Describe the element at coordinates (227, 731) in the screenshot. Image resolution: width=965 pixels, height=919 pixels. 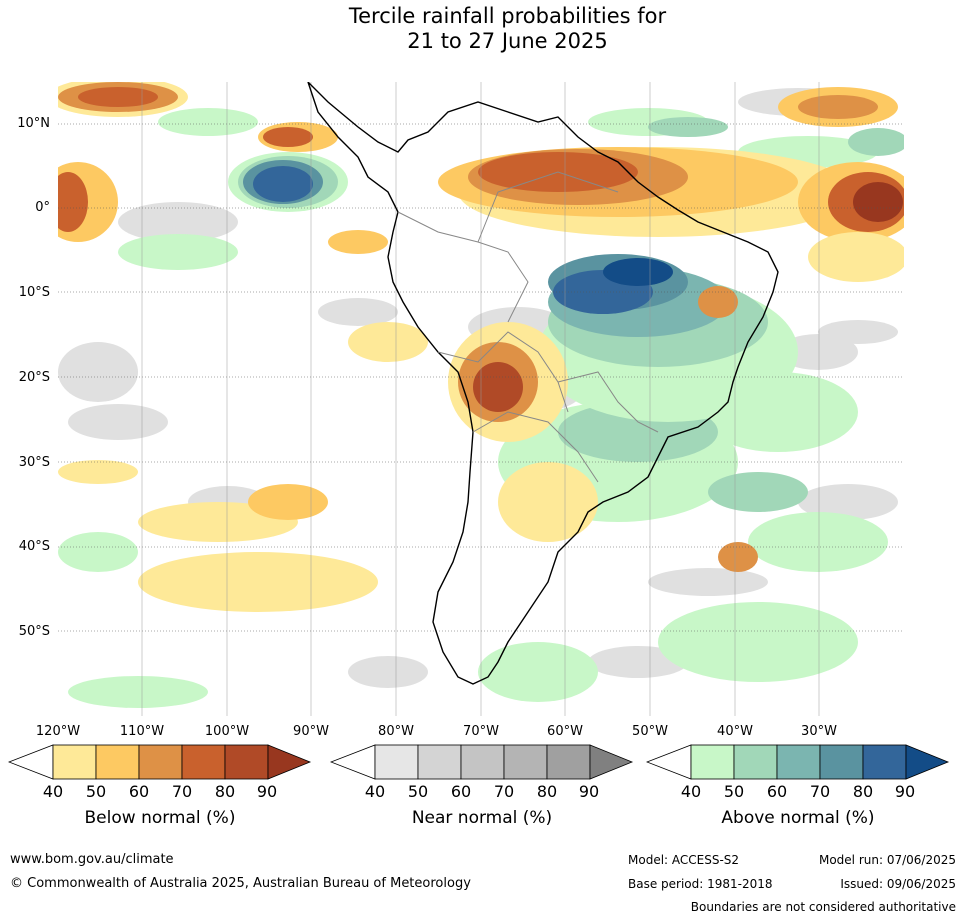
I see `lon-label-100w: 100°W` at that location.